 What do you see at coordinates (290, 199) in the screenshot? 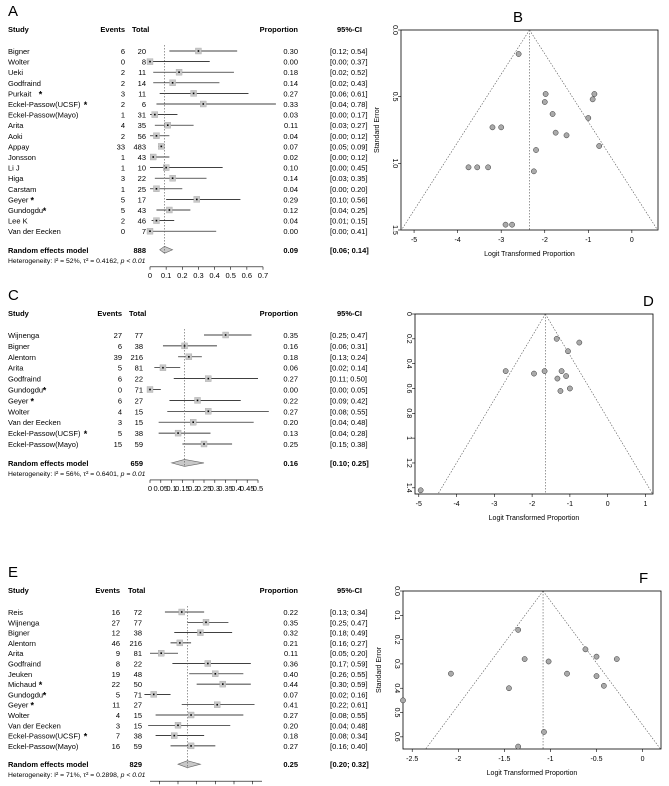
I see `study-proportion: 0.29` at bounding box center [290, 199].